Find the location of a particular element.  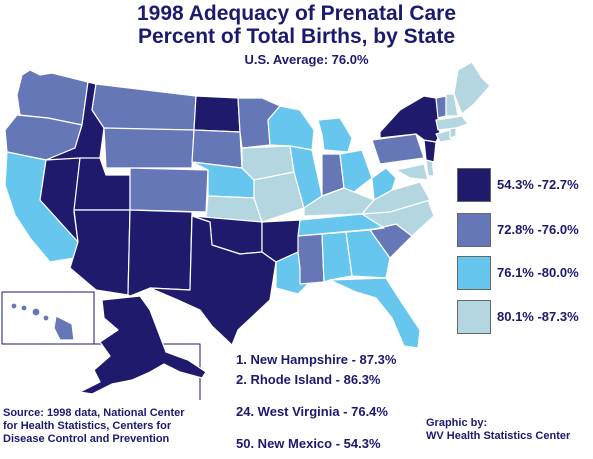

credit-line1: Graphic by: is located at coordinates (457, 423).